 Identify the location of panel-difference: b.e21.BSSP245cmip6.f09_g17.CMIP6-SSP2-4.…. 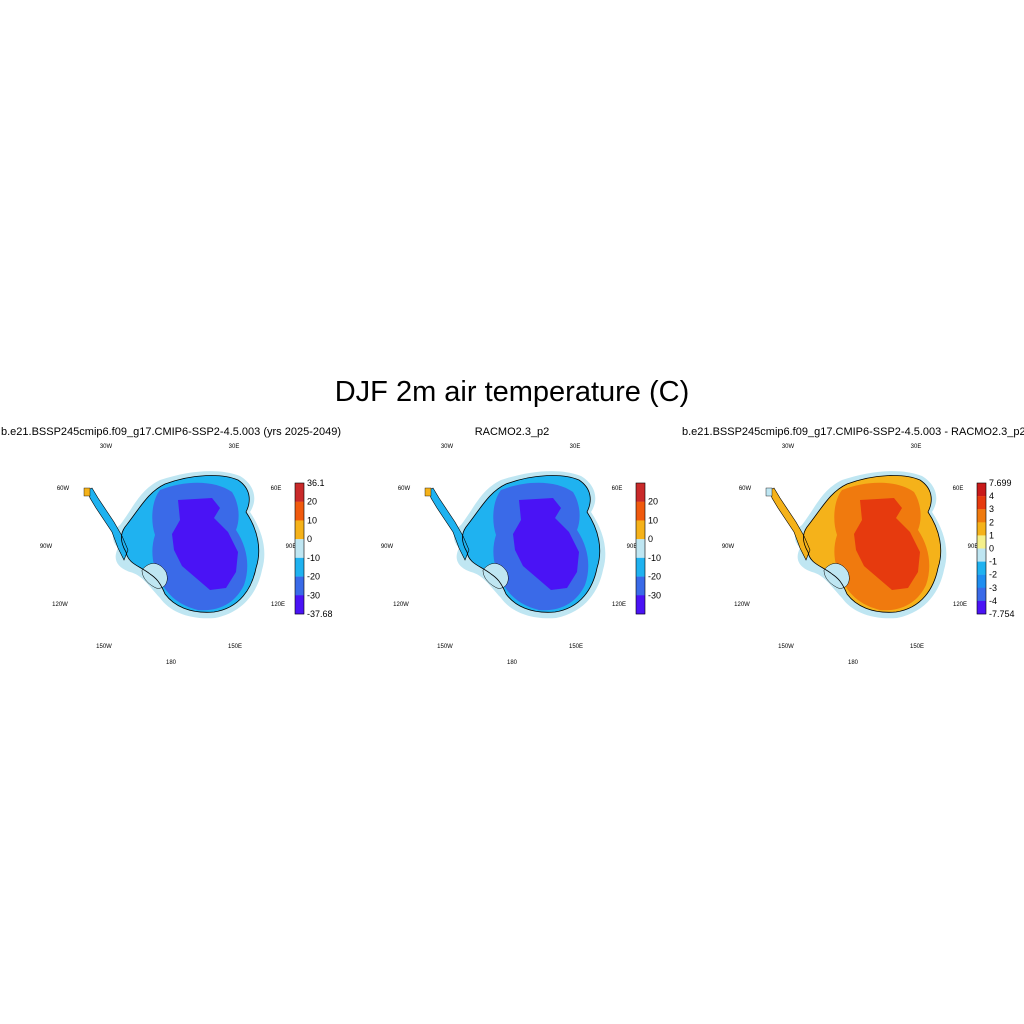
(853, 550).